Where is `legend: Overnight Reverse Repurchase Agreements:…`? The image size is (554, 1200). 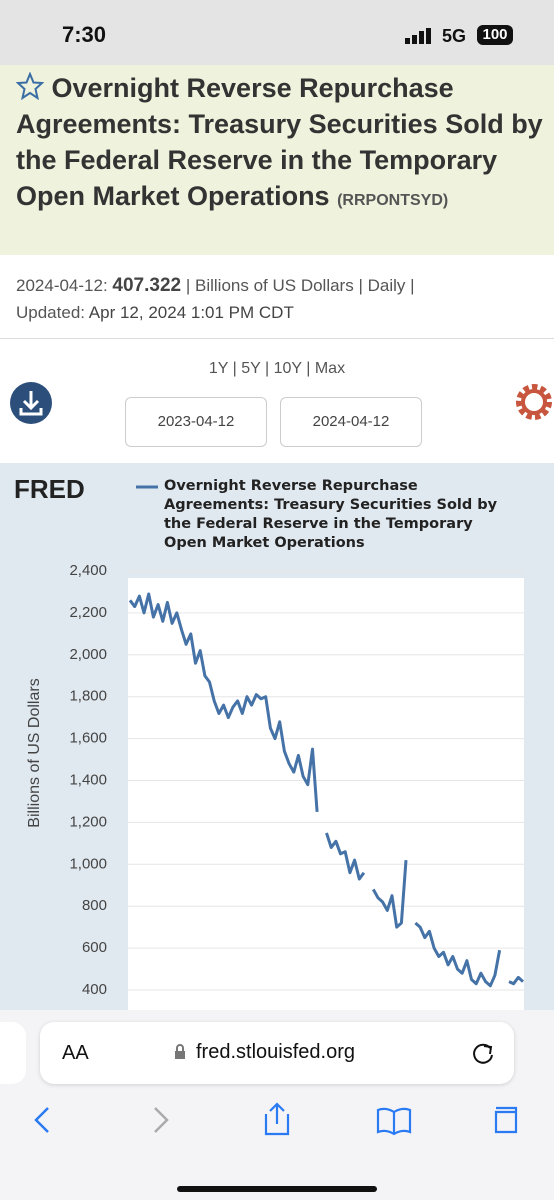 legend: Overnight Reverse Repurchase Agreements:… is located at coordinates (331, 514).